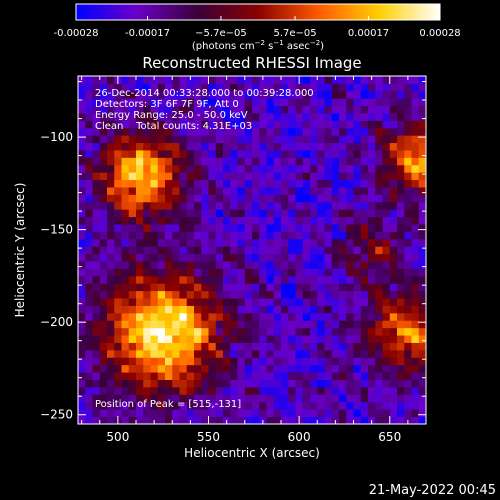 The height and width of the screenshot is (500, 500). What do you see at coordinates (76, 33) in the screenshot?
I see `colorbar-tick-label: -0.00028` at bounding box center [76, 33].